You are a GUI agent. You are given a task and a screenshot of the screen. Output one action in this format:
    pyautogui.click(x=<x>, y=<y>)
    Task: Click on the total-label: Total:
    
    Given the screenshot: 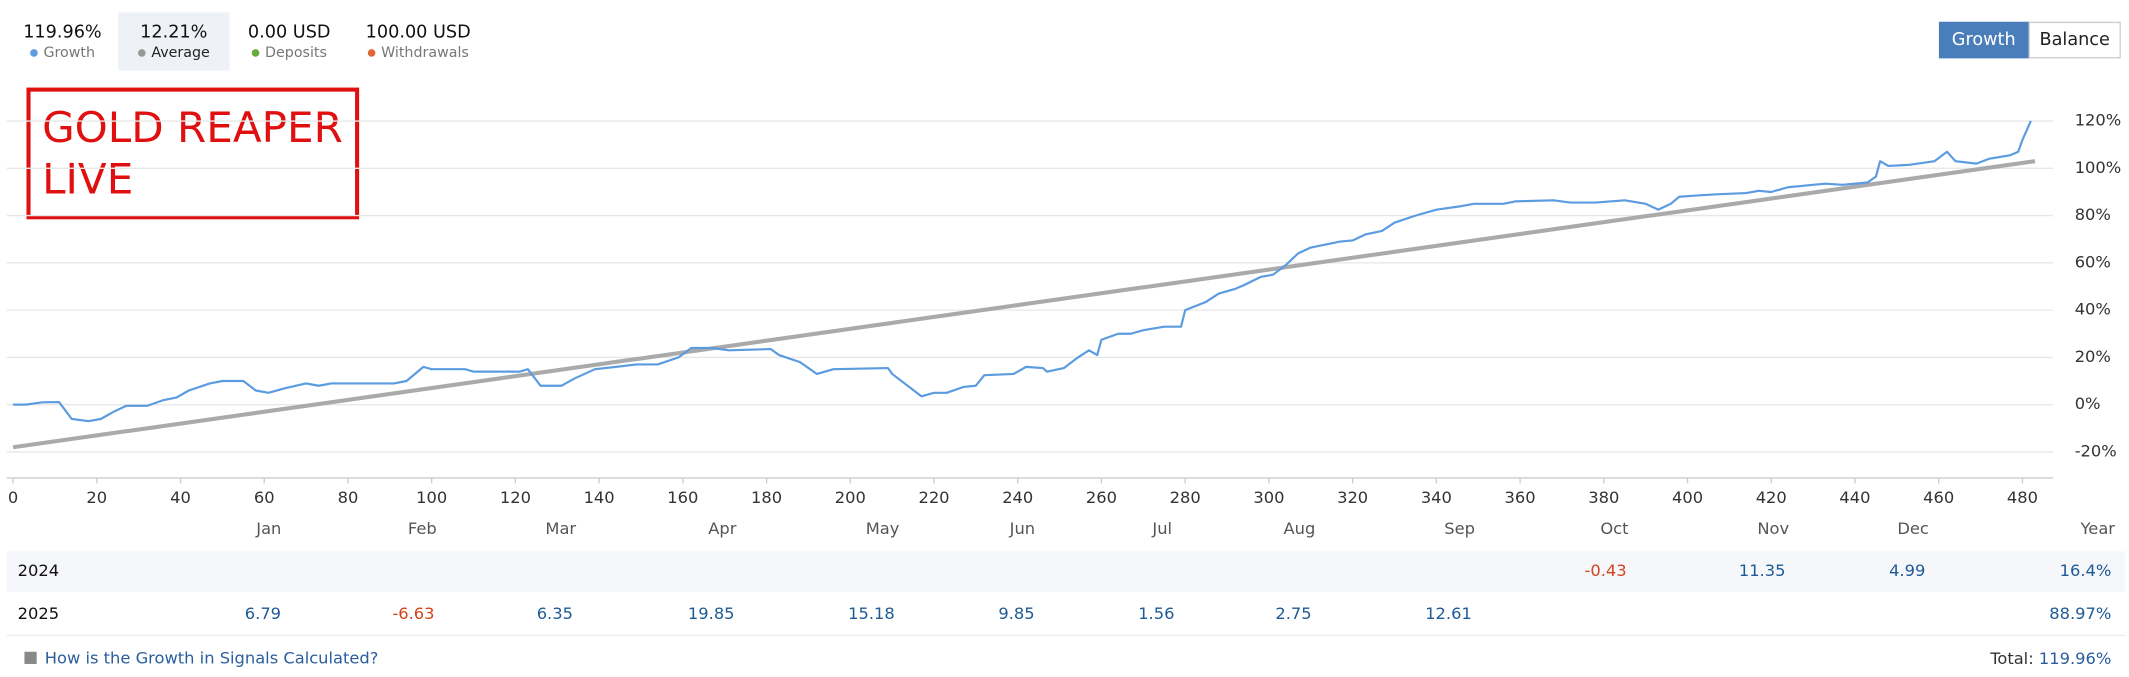 What is the action you would take?
    pyautogui.click(x=2011, y=658)
    